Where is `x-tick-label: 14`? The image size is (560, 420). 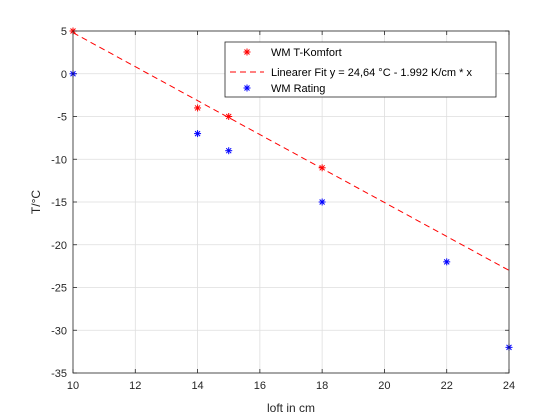 x-tick-label: 14 is located at coordinates (197, 386).